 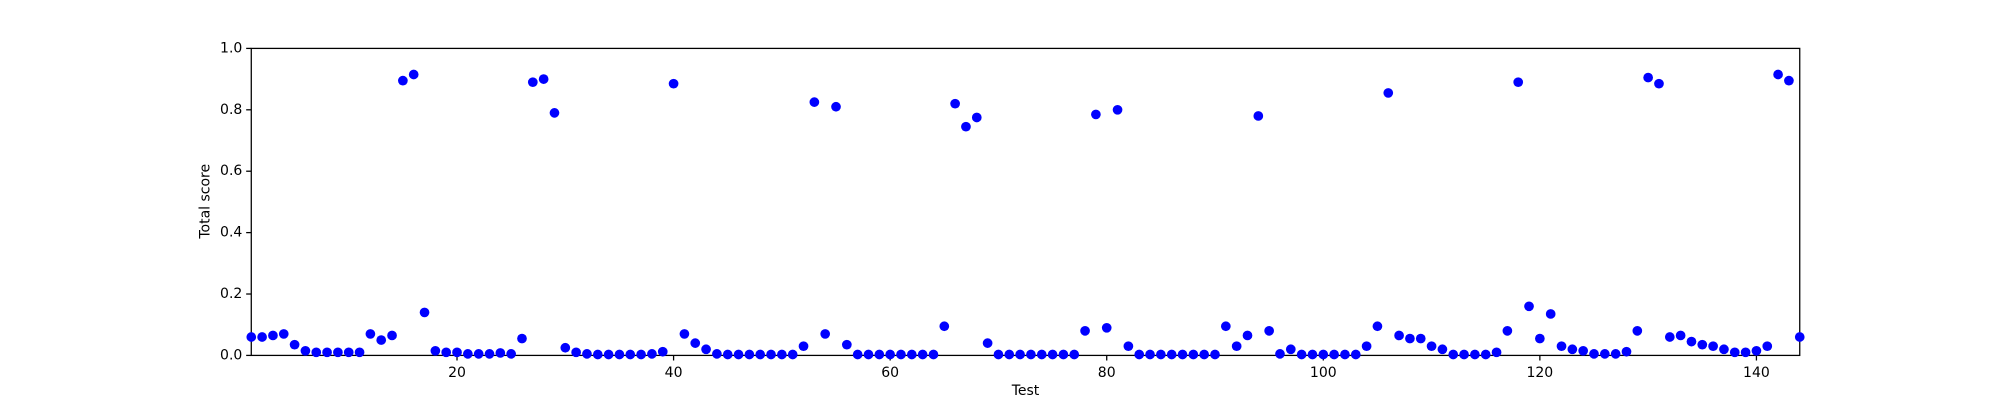 I want to click on y-axis-label: Total score, so click(x=205, y=202).